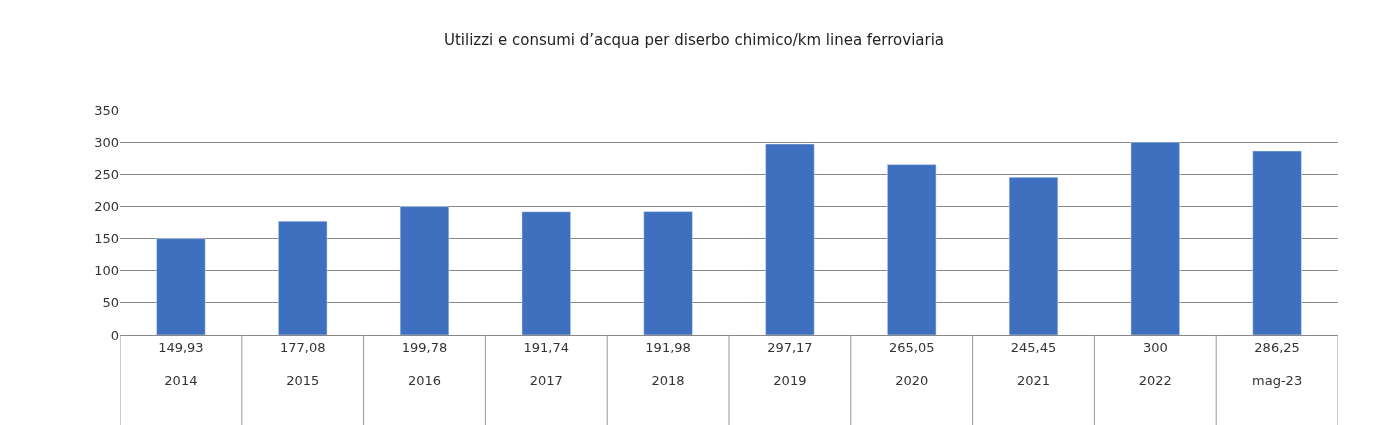  Describe the element at coordinates (106, 206) in the screenshot. I see `y-tick-label: 200` at that location.